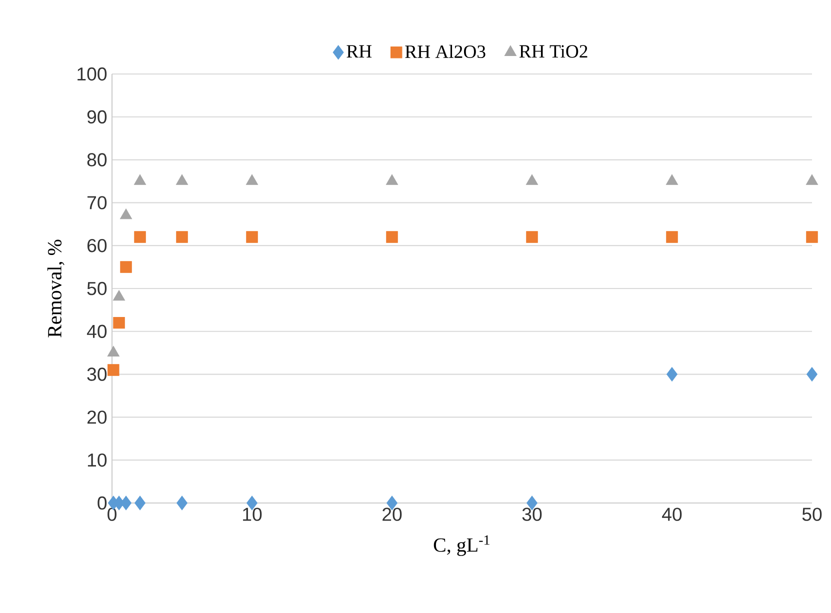  What do you see at coordinates (96, 331) in the screenshot?
I see `y-tick-label: 40` at bounding box center [96, 331].